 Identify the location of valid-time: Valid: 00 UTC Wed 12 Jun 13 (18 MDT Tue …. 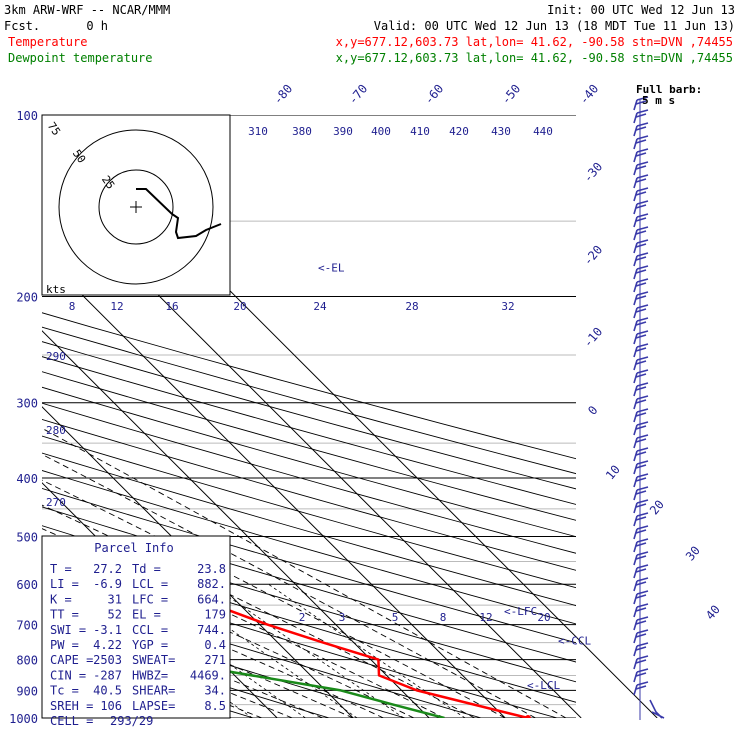
(554, 26).